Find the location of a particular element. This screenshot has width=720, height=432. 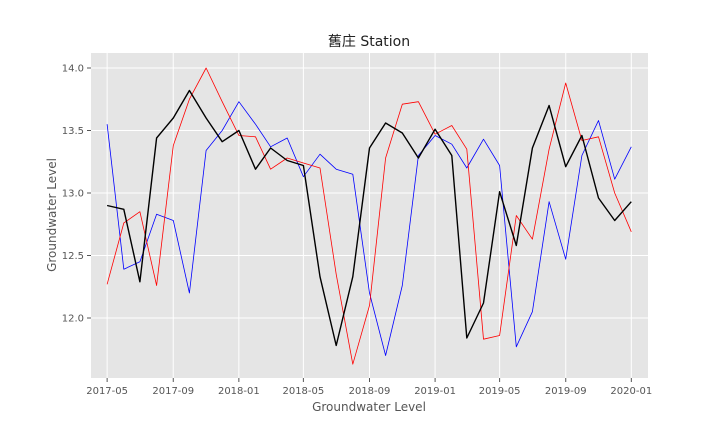

y-axis-ticks: 12.0 12.5 13.0 13.5 14.0 is located at coordinates (76, 194).